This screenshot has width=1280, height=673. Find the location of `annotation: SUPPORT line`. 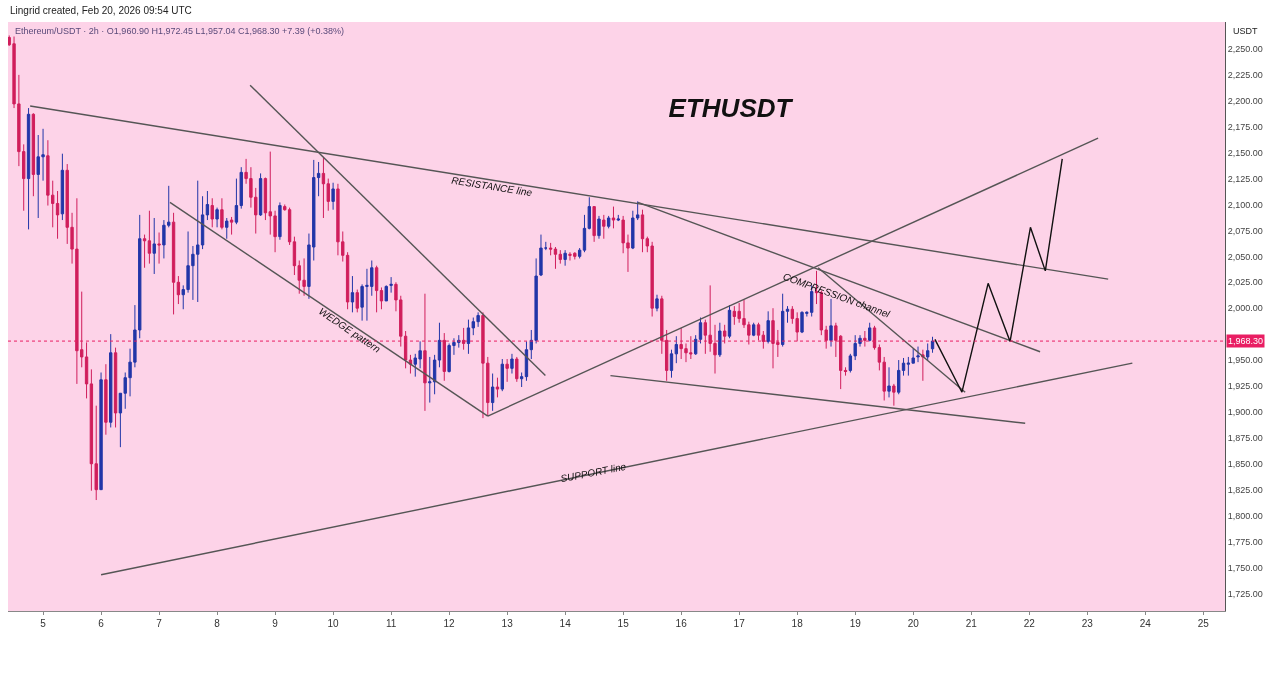

annotation: SUPPORT line is located at coordinates (593, 472).